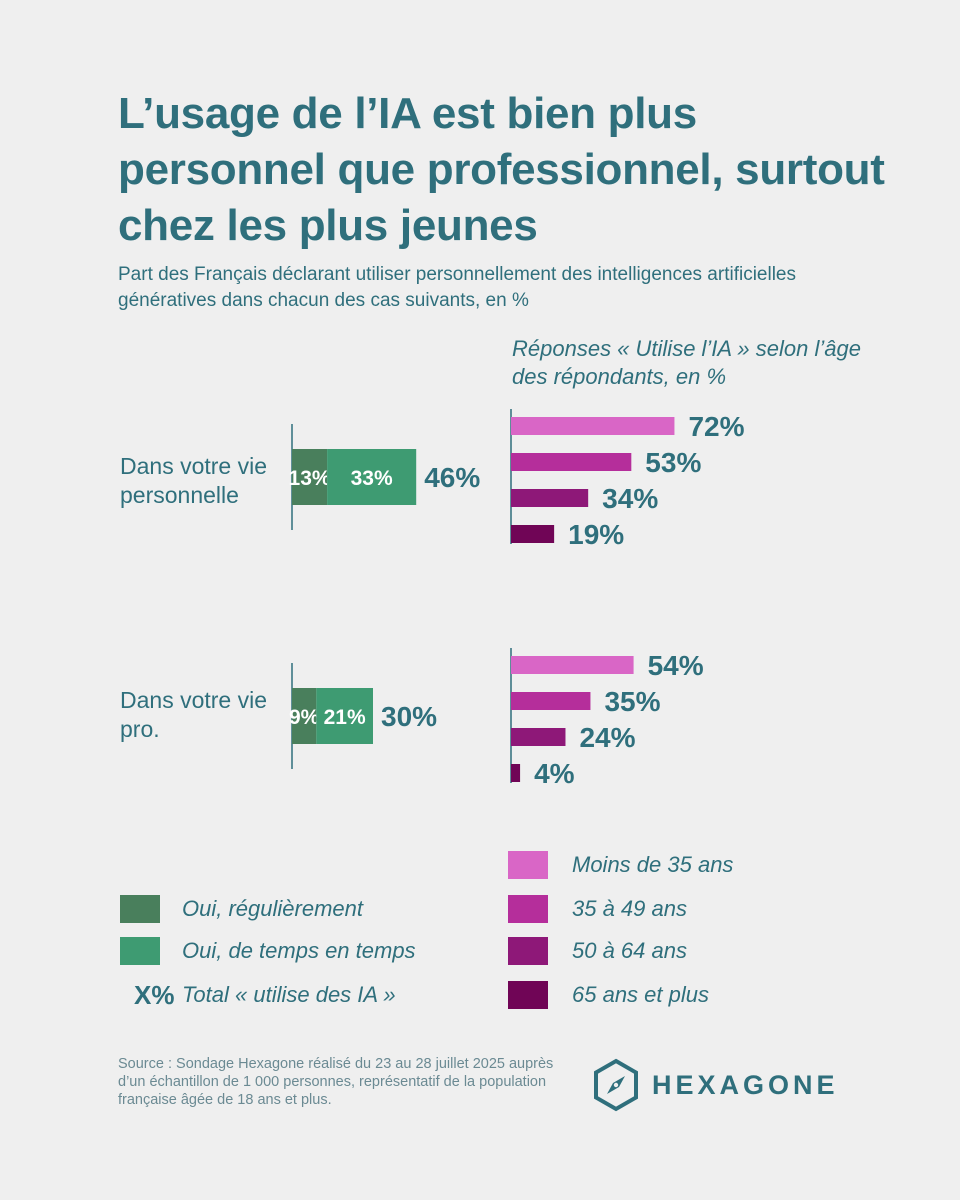  What do you see at coordinates (716, 426) in the screenshot?
I see `age-bar-label-0-0: 72%` at bounding box center [716, 426].